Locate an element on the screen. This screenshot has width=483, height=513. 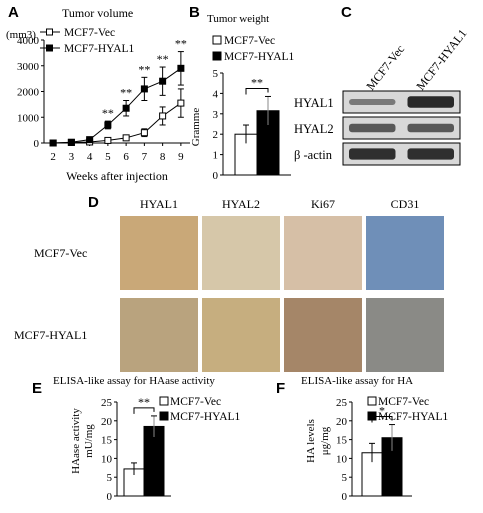
panel-e-title: ELISA-like assay for HAase activity is located at coordinates (134, 381).